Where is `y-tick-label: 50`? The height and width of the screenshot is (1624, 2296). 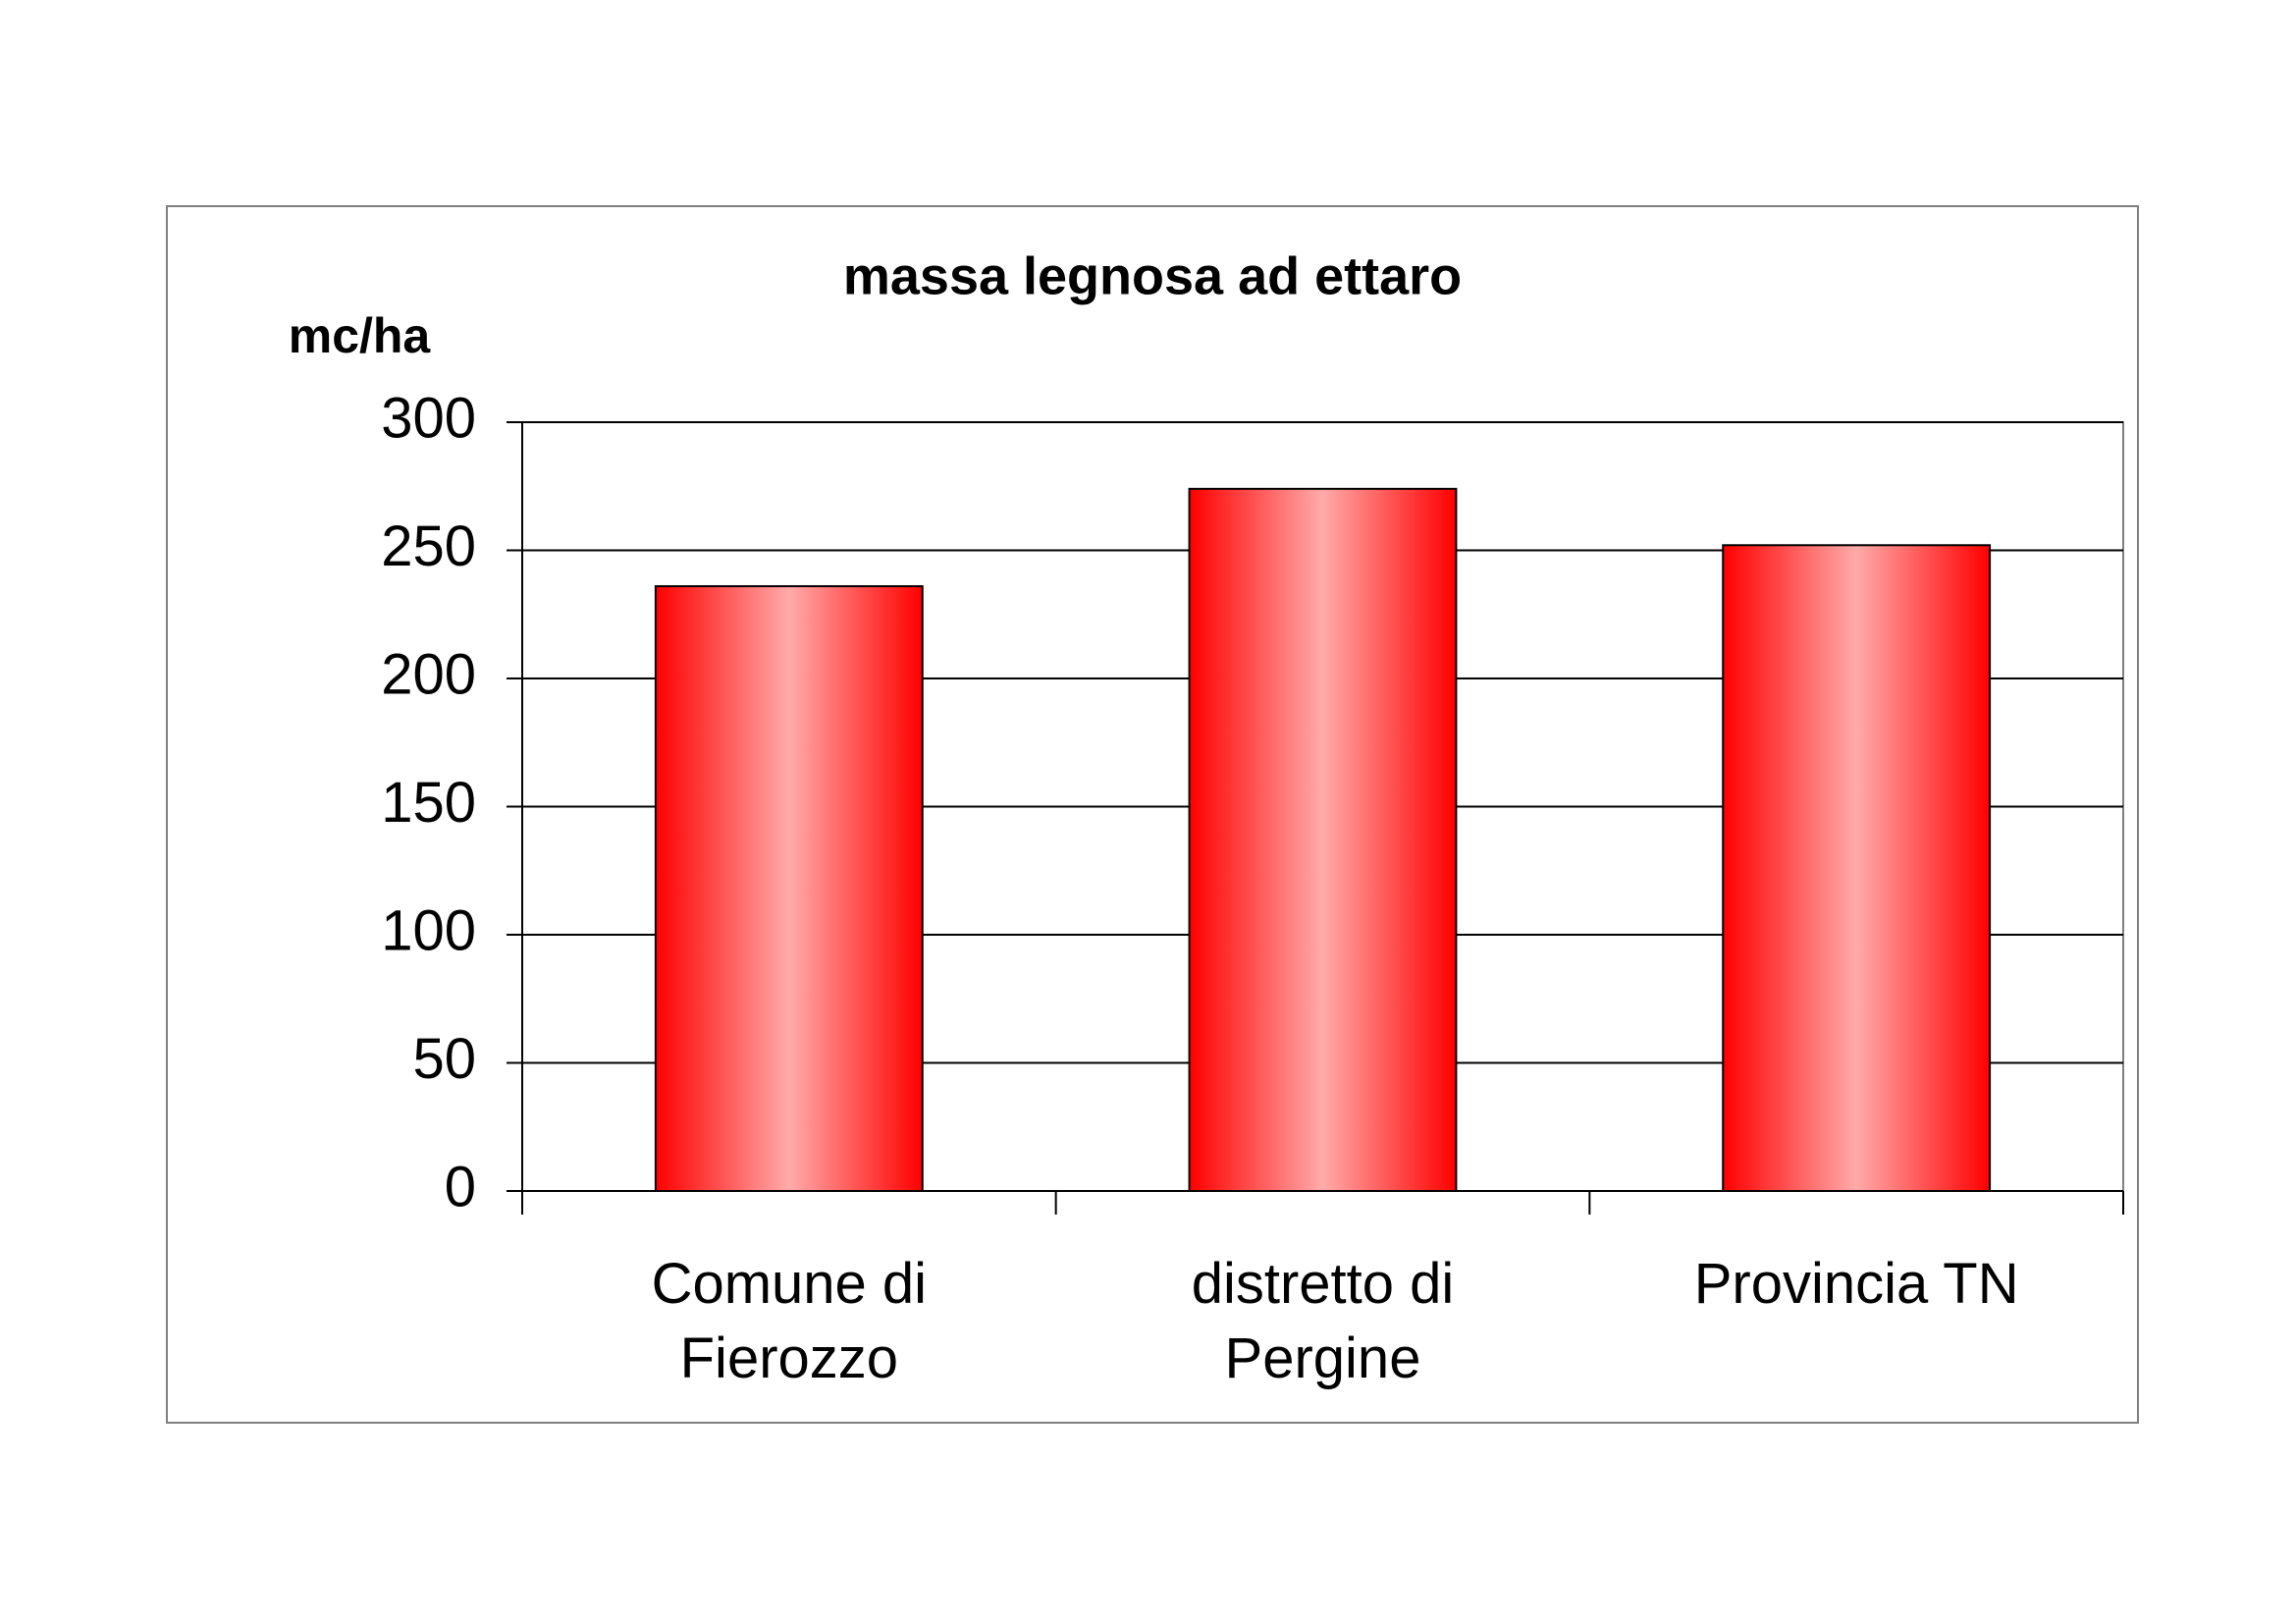
y-tick-label: 50 is located at coordinates (444, 1059).